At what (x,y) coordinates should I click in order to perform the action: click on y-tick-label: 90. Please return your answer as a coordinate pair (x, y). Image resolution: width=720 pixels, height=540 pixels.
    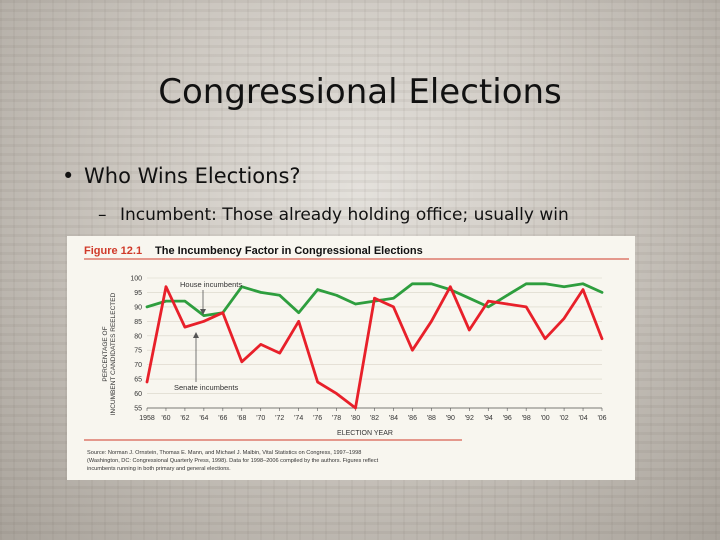
    Looking at the image, I should click on (138, 307).